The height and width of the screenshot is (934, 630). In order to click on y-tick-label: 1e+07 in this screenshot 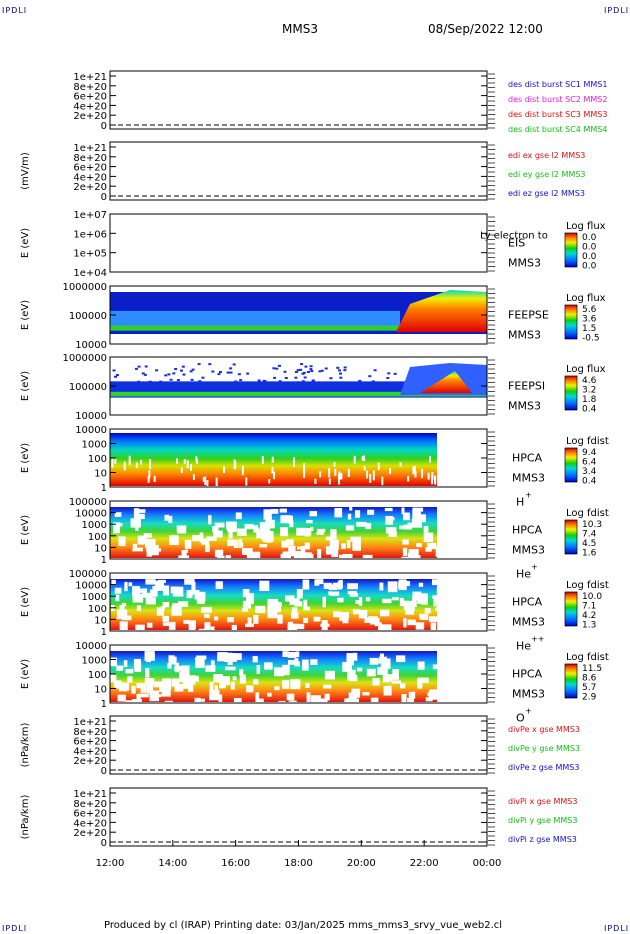, I will do `click(90, 215)`.